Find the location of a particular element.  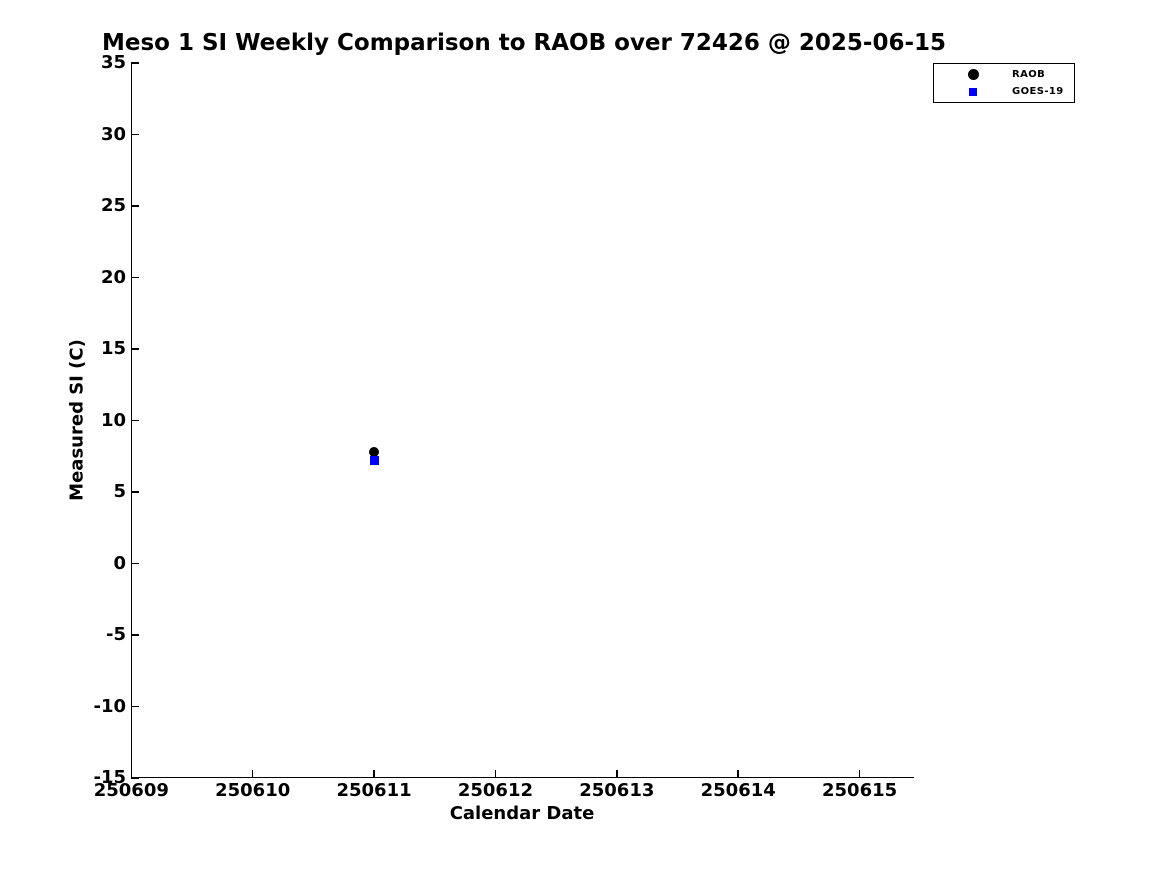

y-tick-label: -10 is located at coordinates (109, 706).